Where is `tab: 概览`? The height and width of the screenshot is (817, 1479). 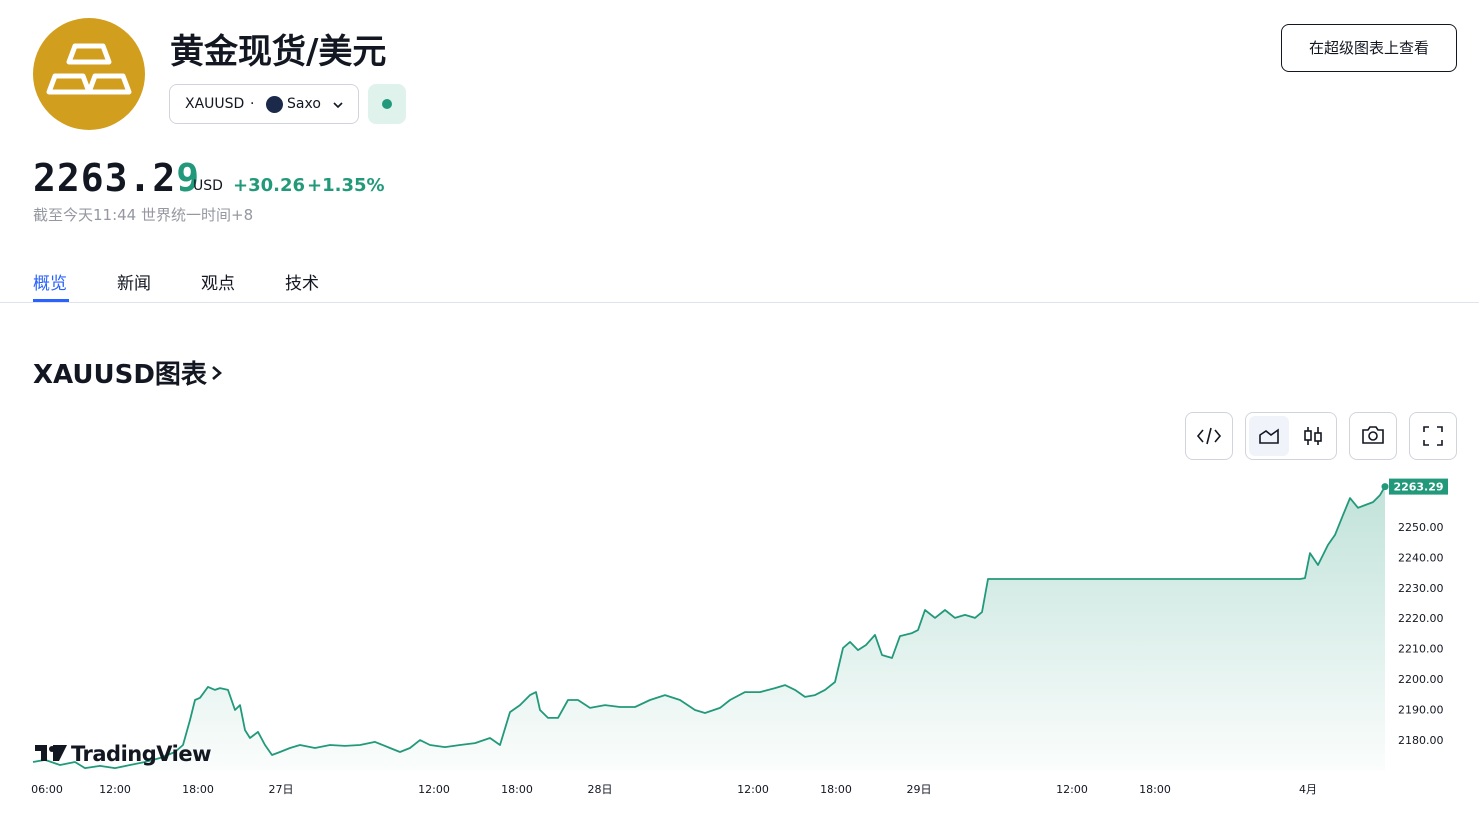 tab: 概览 is located at coordinates (50, 284).